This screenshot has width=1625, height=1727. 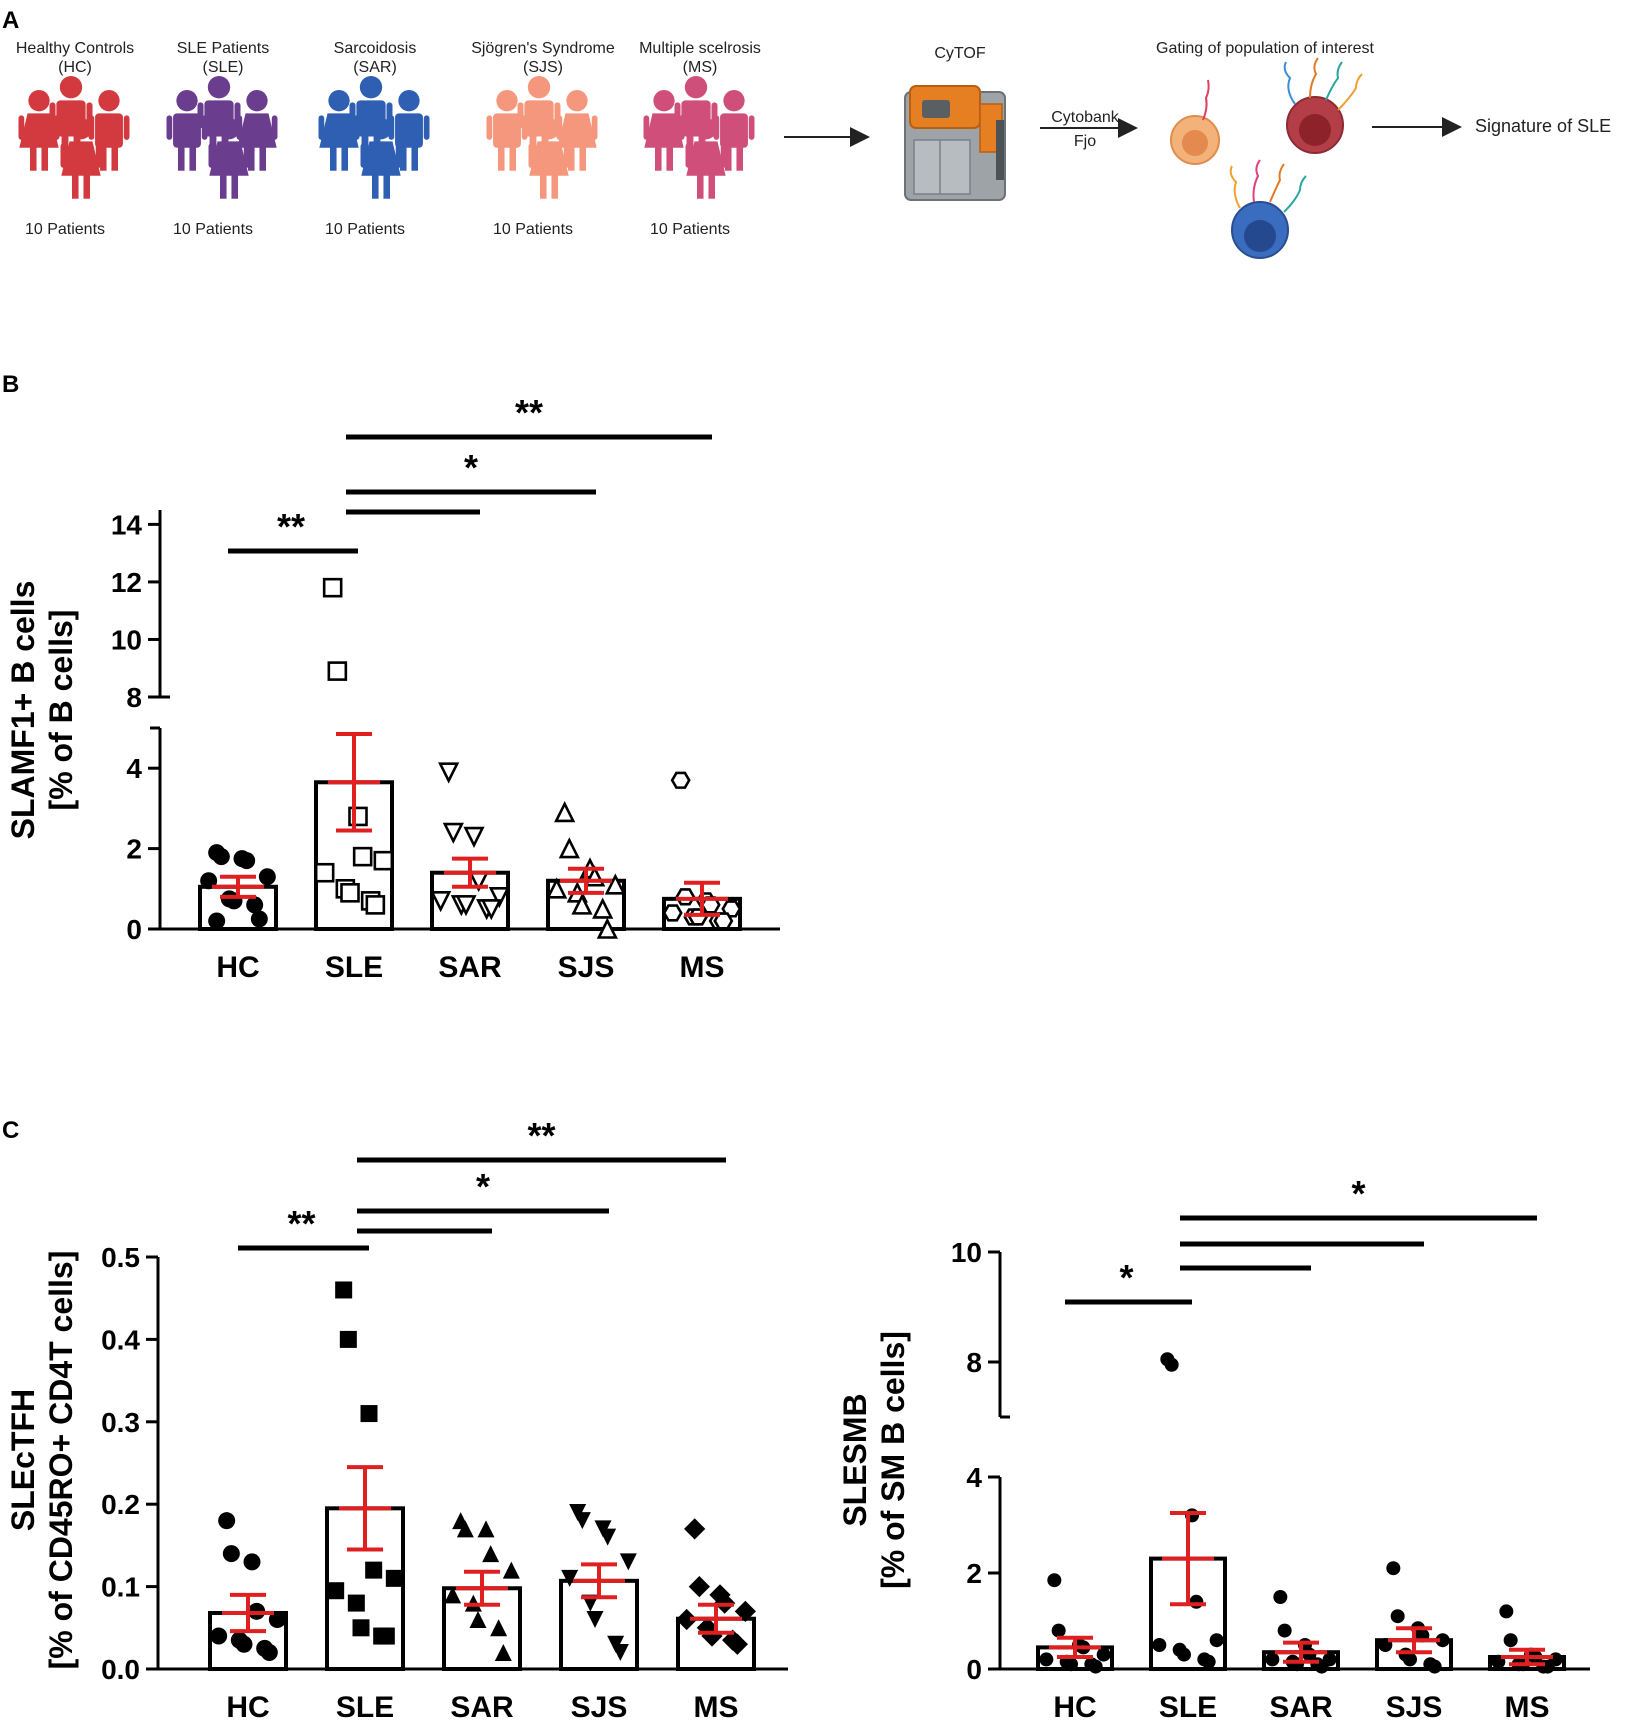 I want to click on y-tick-label: 2, so click(x=134, y=849).